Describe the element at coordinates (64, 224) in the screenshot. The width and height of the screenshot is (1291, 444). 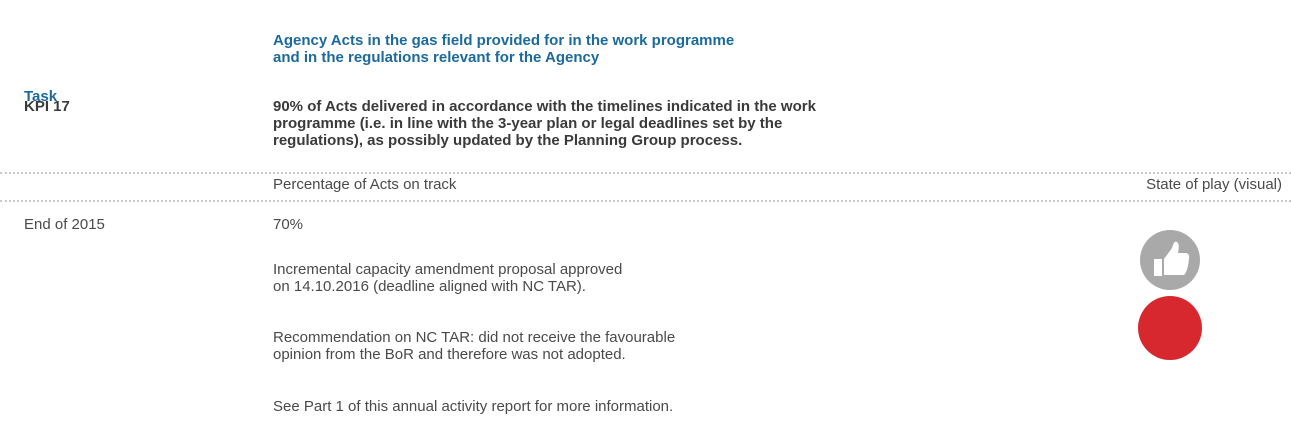
I see `period: End of 2015` at that location.